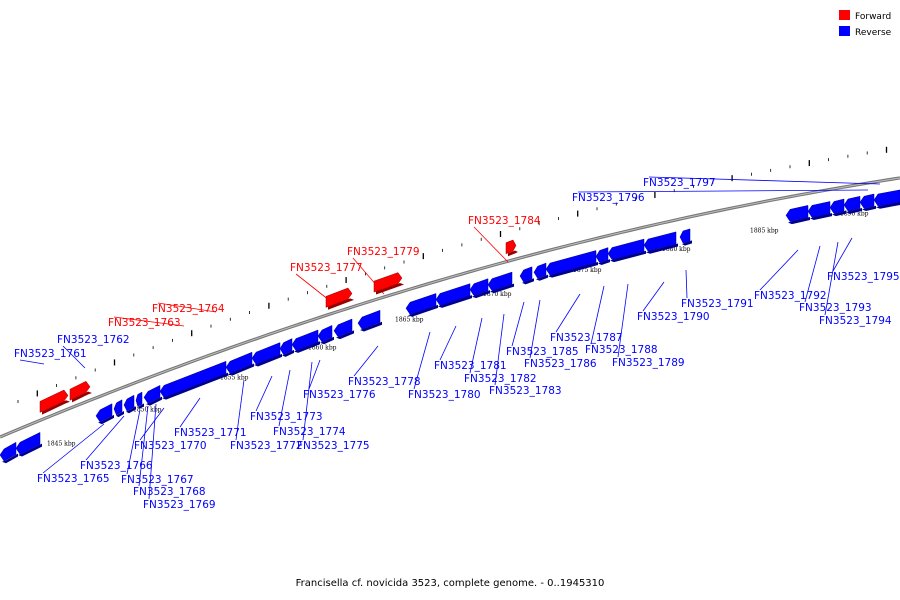  Describe the element at coordinates (854, 214) in the screenshot. I see `scale-label: 1890 kbp` at that location.